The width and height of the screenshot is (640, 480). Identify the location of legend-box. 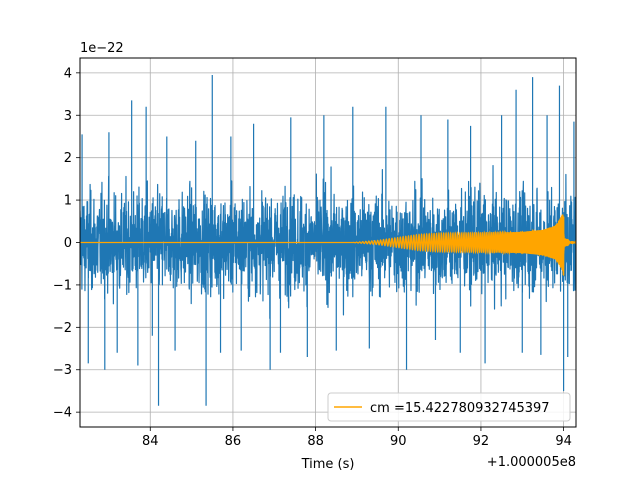
(449, 407).